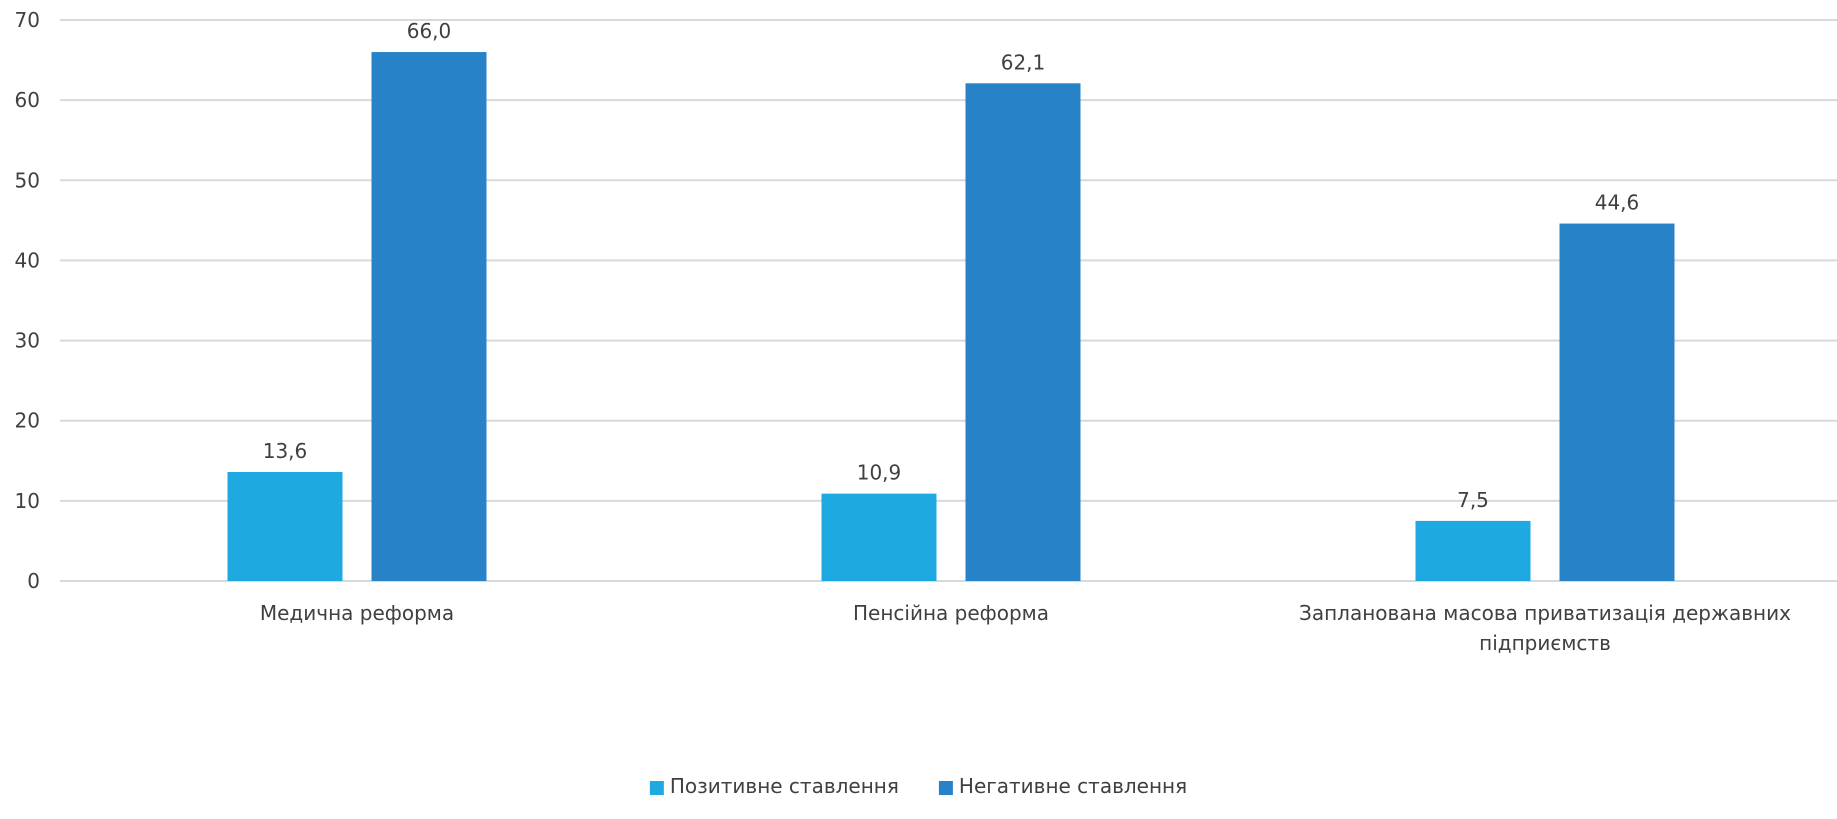 This screenshot has height=819, width=1837. I want to click on data-label: 13,6, so click(285, 451).